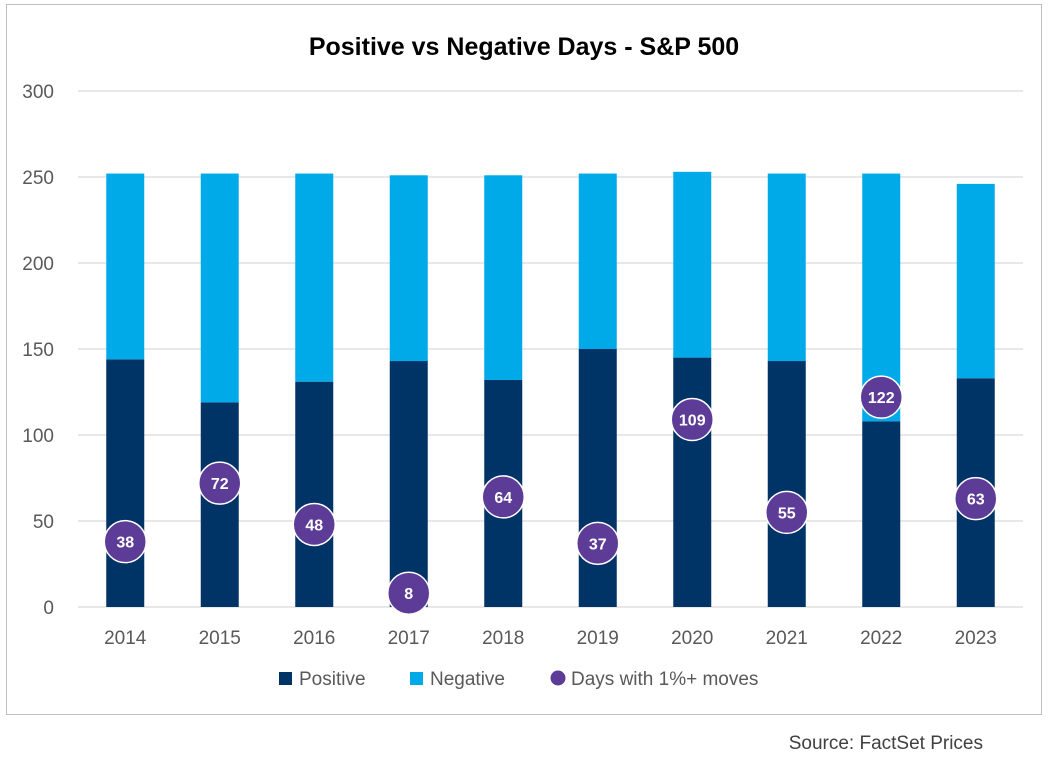 The image size is (1052, 764). I want to click on bar-positive-2019, so click(597, 478).